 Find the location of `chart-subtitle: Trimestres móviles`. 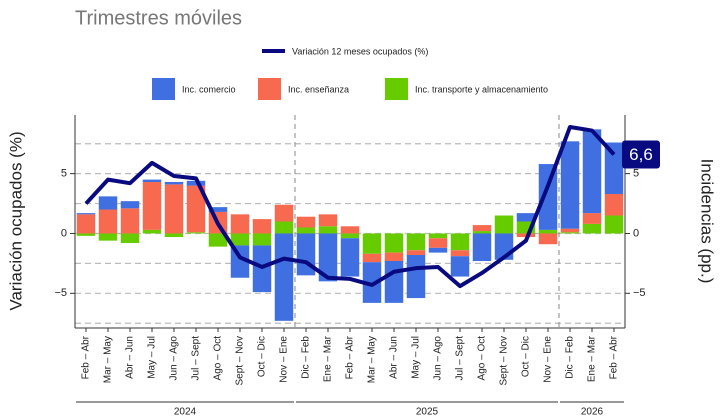

chart-subtitle: Trimestres móviles is located at coordinates (158, 18).